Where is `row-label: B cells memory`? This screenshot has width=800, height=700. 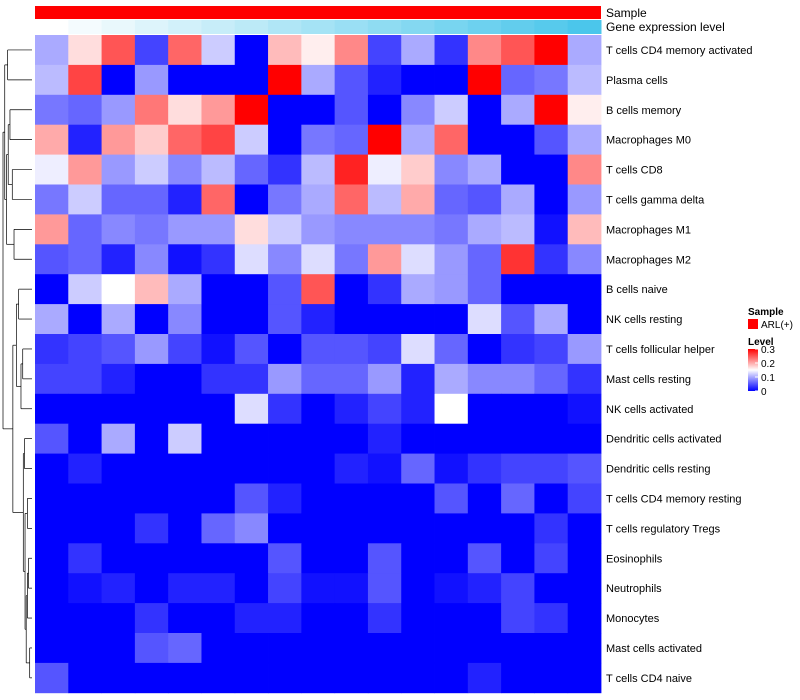 row-label: B cells memory is located at coordinates (644, 111).